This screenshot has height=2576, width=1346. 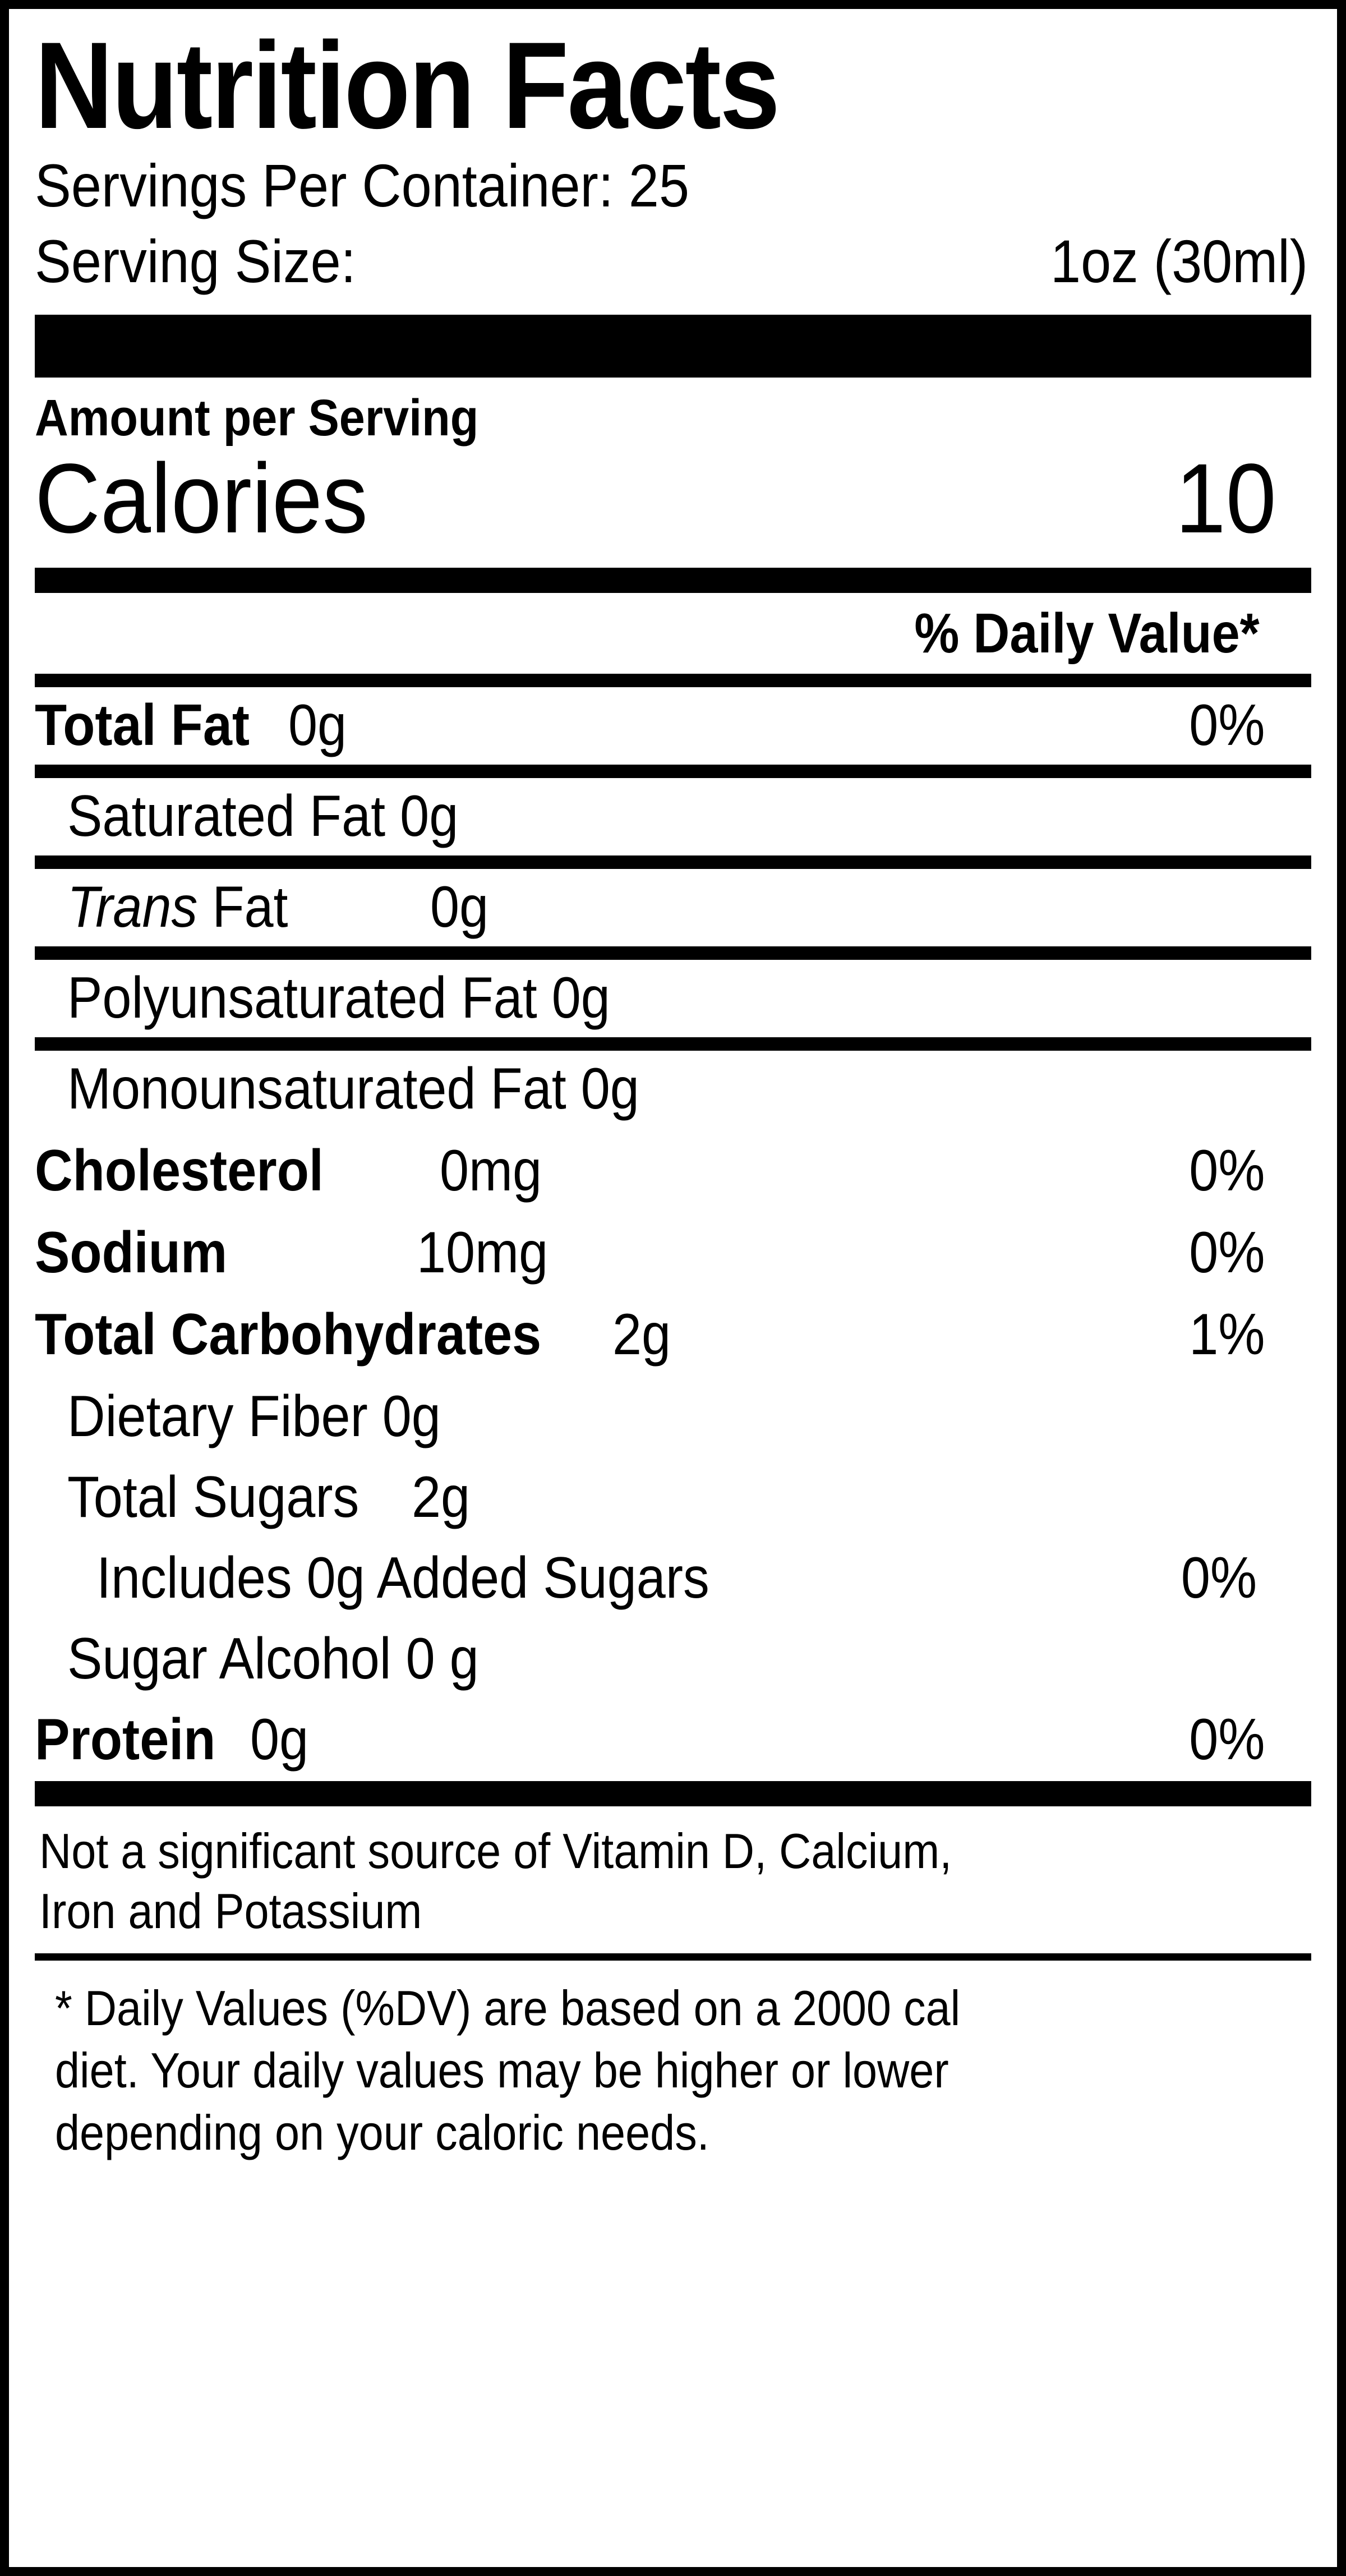 What do you see at coordinates (673, 1496) in the screenshot?
I see `row-total-sugars: Total Sugars 2g` at bounding box center [673, 1496].